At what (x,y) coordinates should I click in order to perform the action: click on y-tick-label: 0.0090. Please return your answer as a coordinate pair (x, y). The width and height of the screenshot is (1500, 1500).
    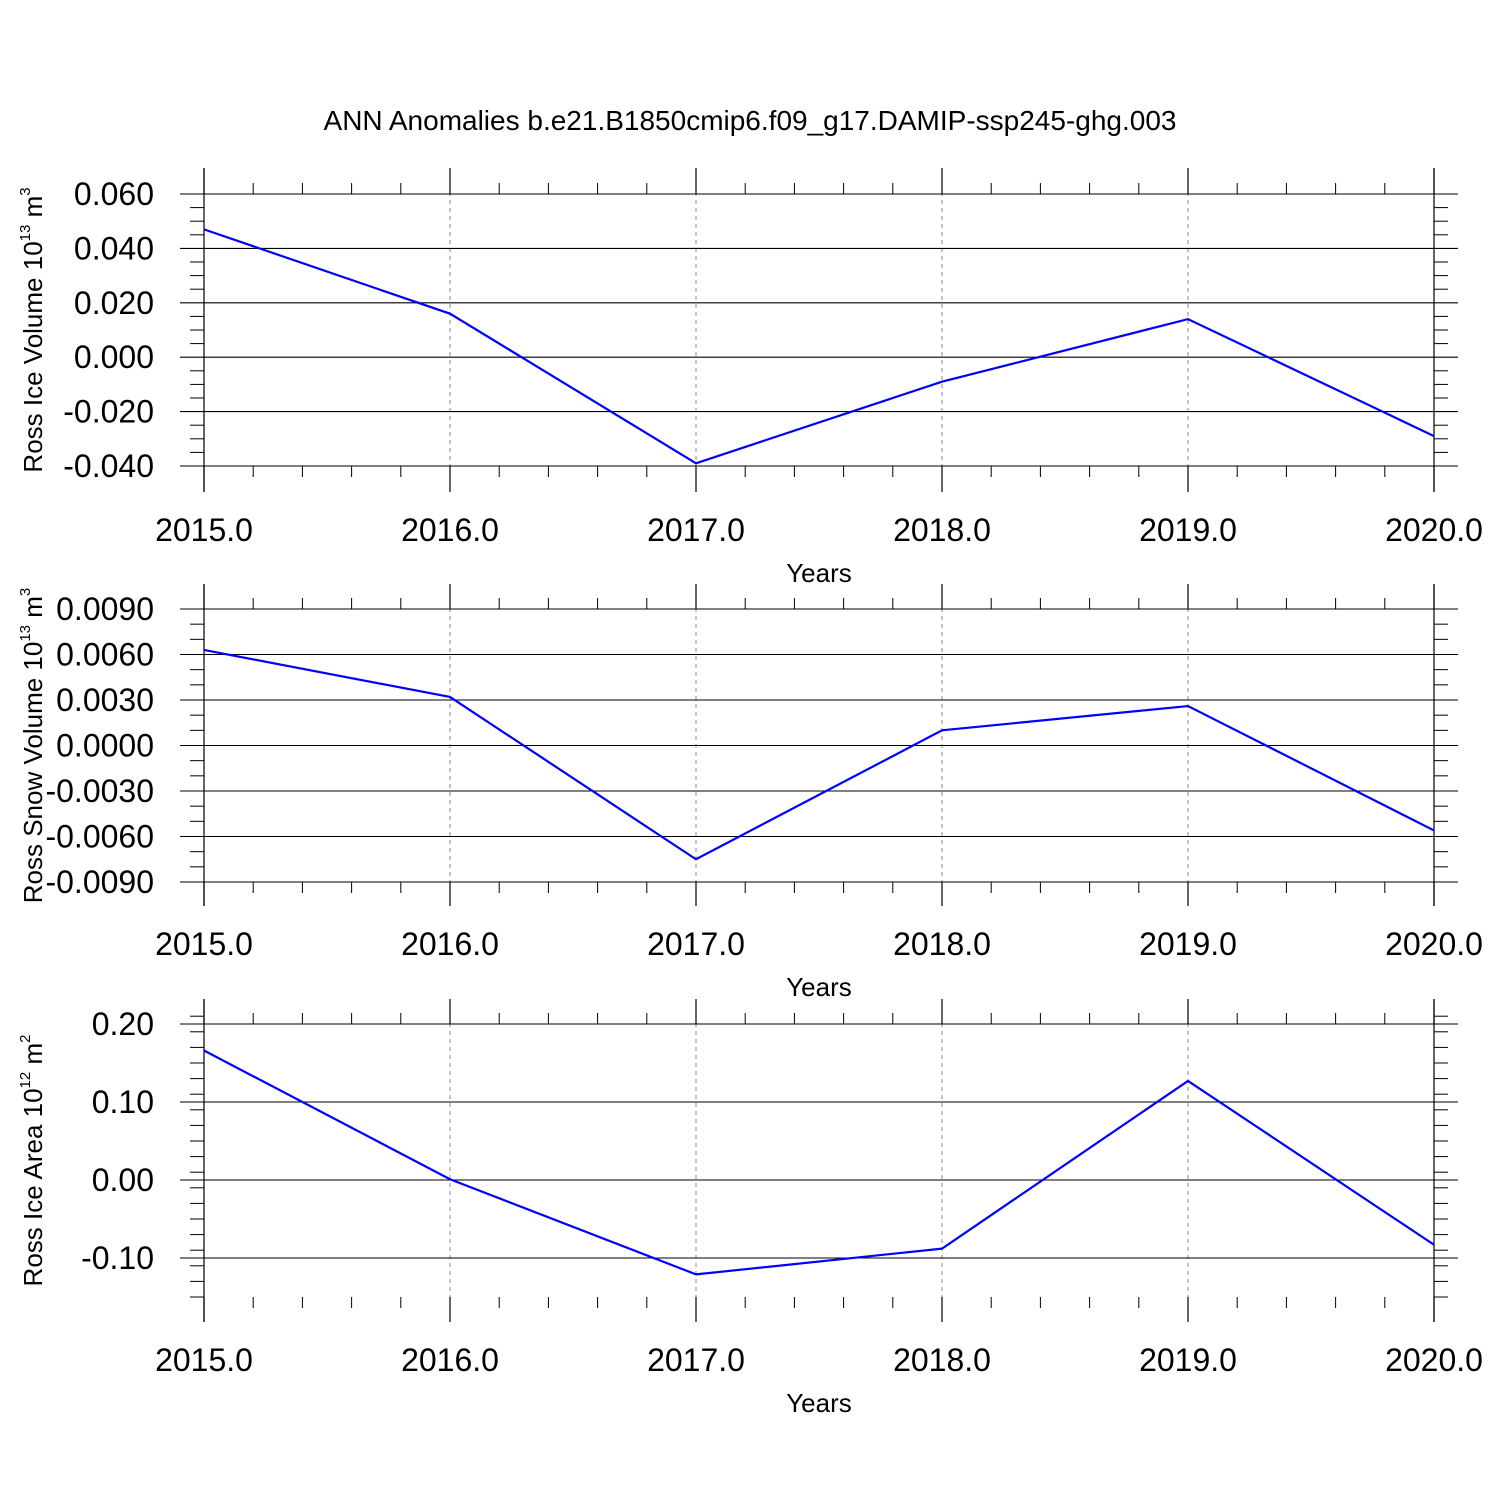
    Looking at the image, I should click on (105, 609).